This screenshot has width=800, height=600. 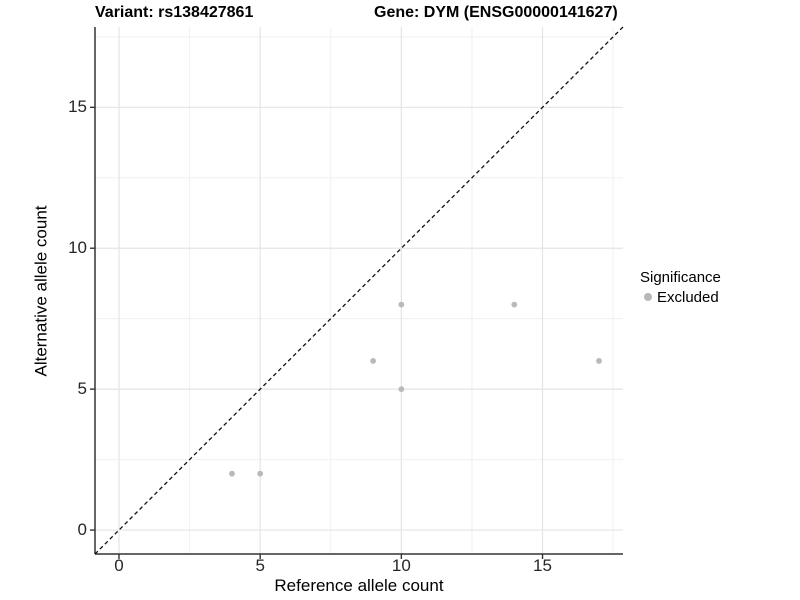 What do you see at coordinates (496, 12) in the screenshot?
I see `plot-title-gene: Gene: DYM (ENSG00000141627)` at bounding box center [496, 12].